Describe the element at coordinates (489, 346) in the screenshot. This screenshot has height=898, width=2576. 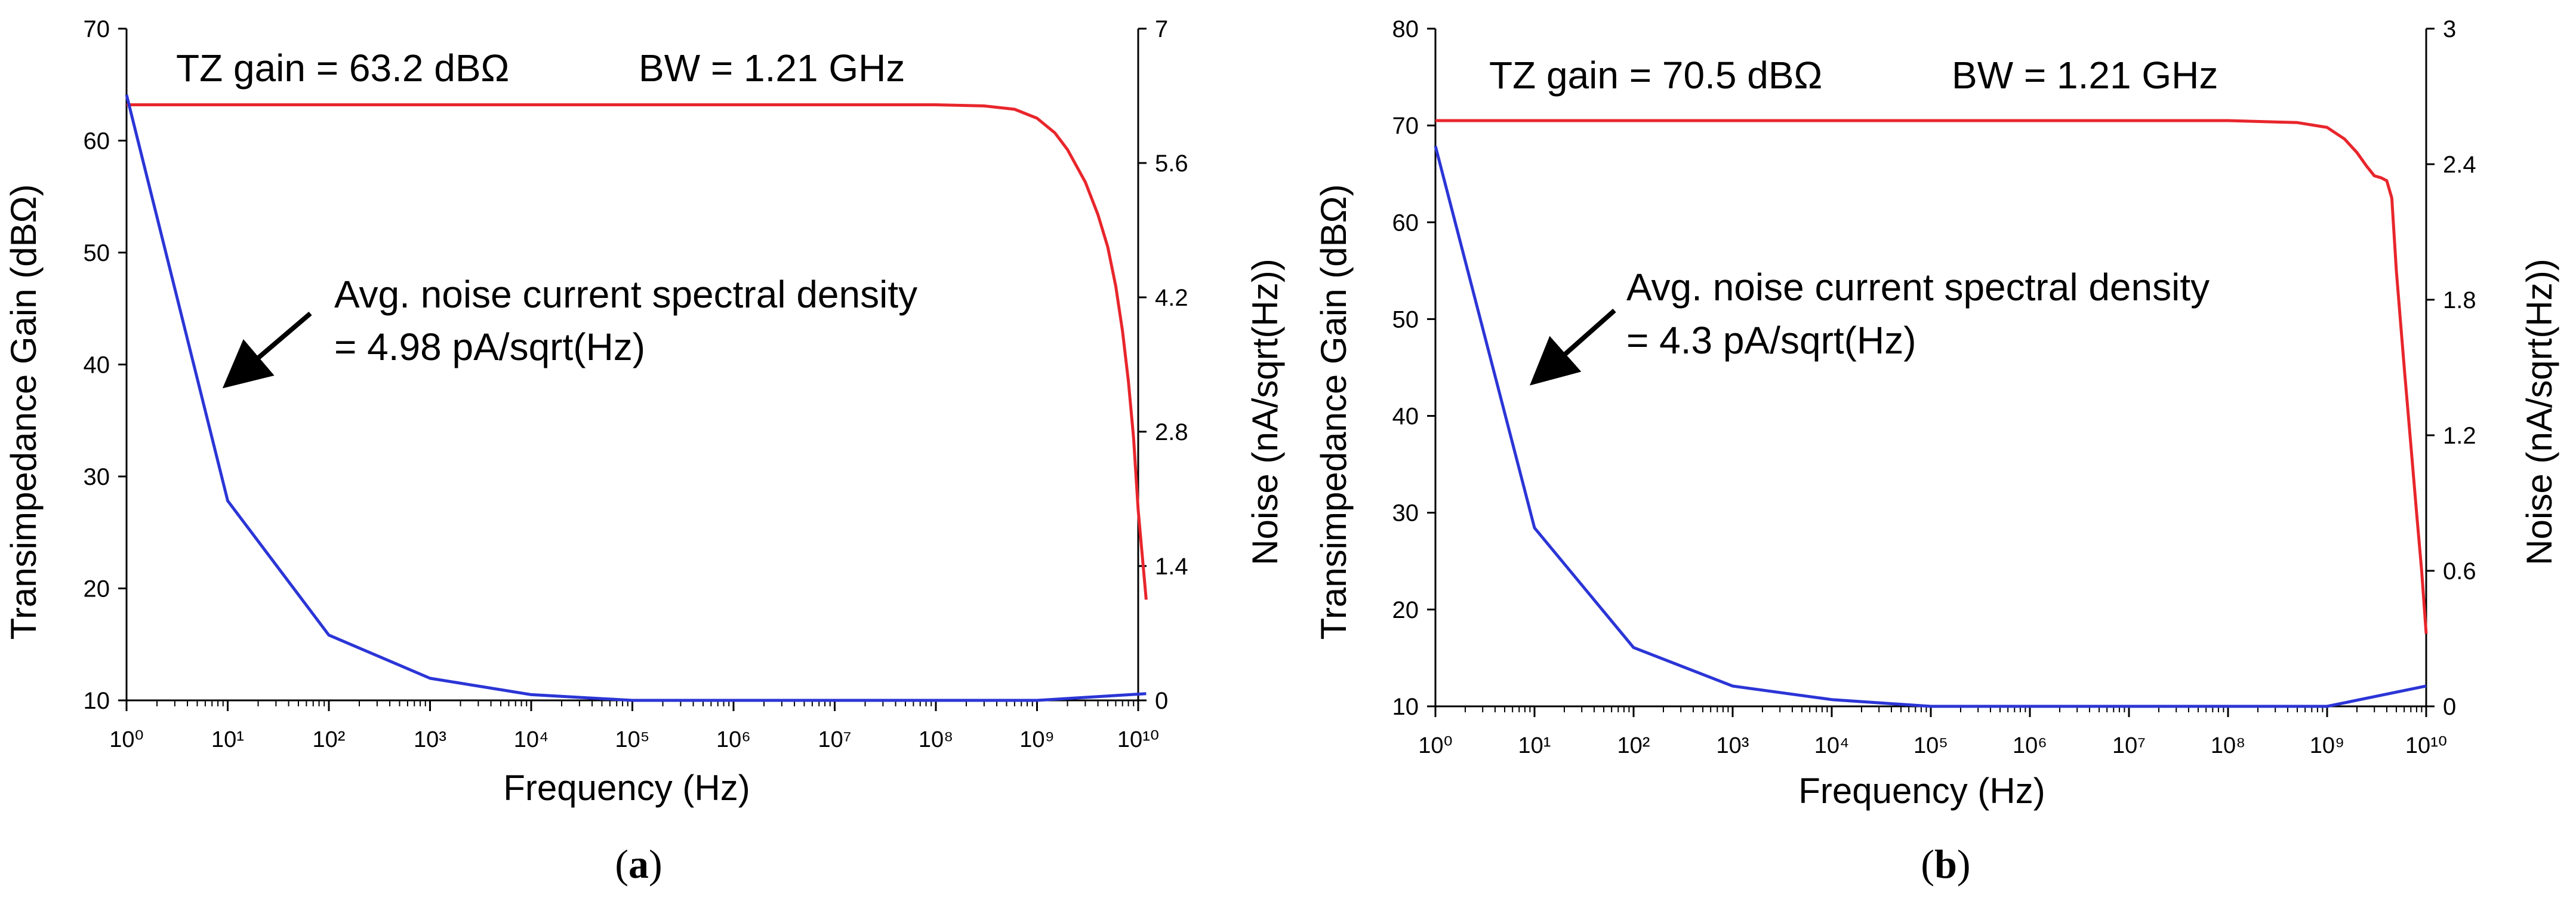
I see `noise-annotation-line2: = 4.98 pA/sqrt(Hz)` at that location.